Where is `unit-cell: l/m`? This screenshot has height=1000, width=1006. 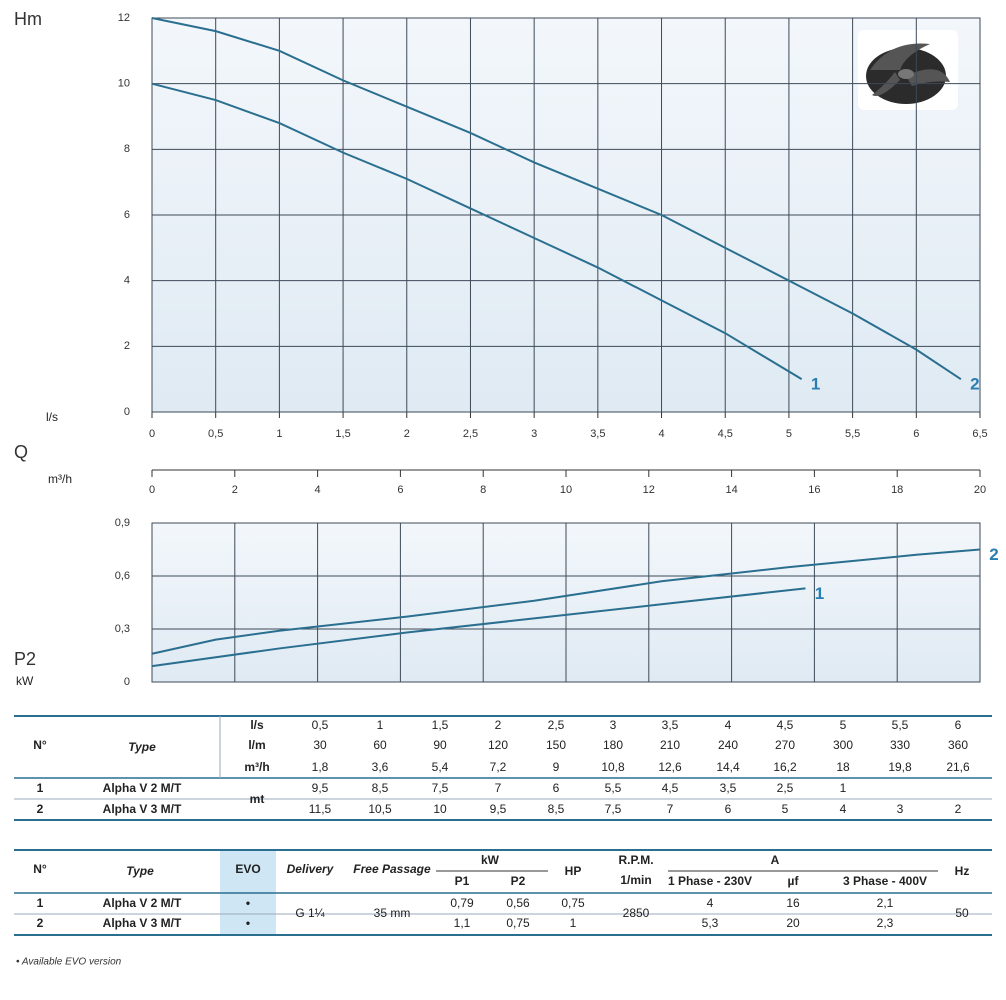
unit-cell: l/m is located at coordinates (256, 745).